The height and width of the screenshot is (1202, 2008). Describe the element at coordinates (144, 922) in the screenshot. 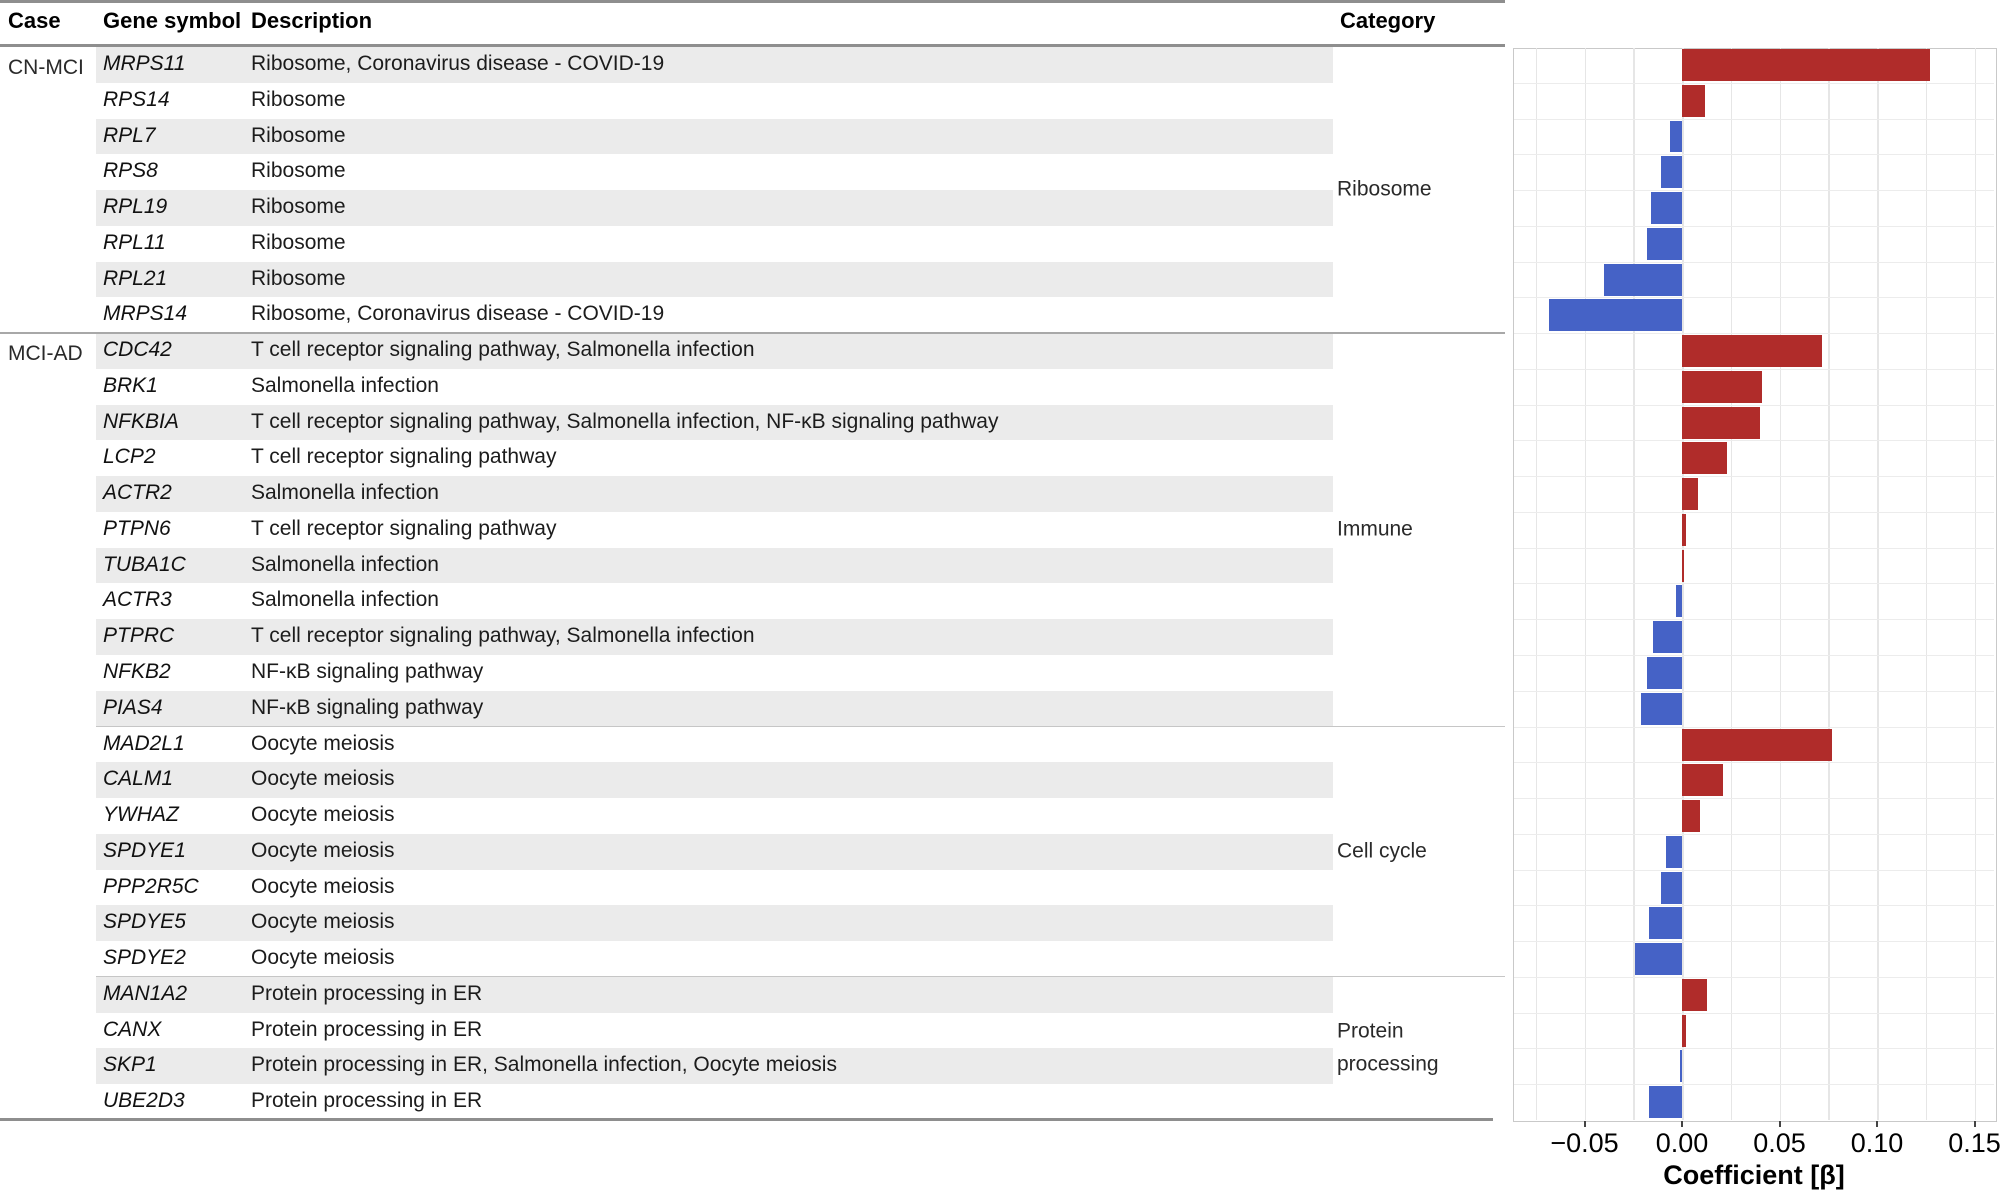

I see `gene-symbol: SPDYE5` at that location.